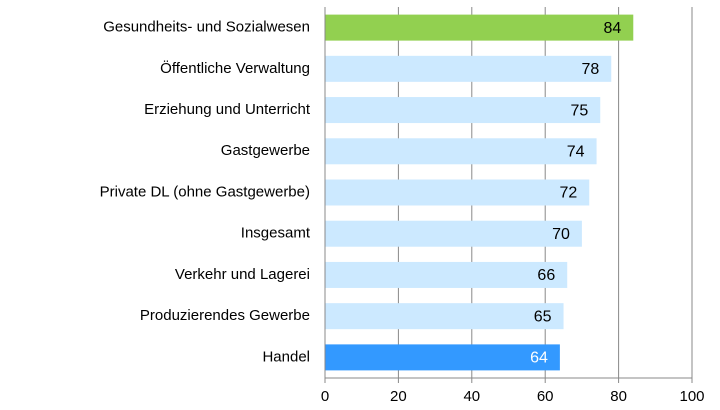 The image size is (720, 410). I want to click on x-tick-label: 20, so click(398, 396).